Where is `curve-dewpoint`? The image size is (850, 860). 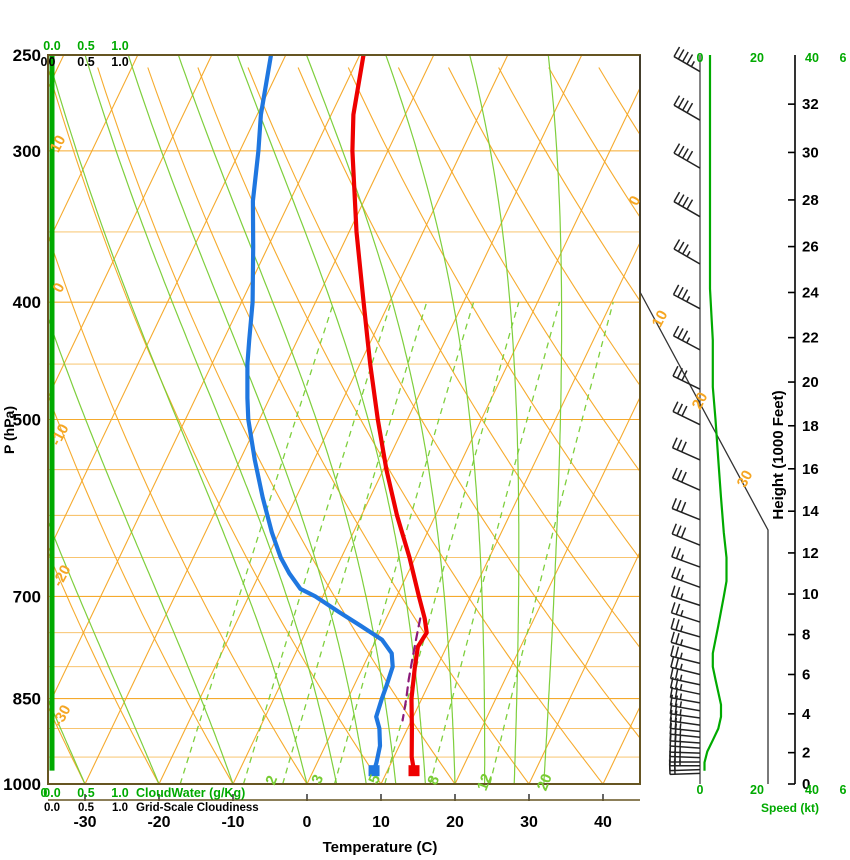 curve-dewpoint is located at coordinates (320, 414).